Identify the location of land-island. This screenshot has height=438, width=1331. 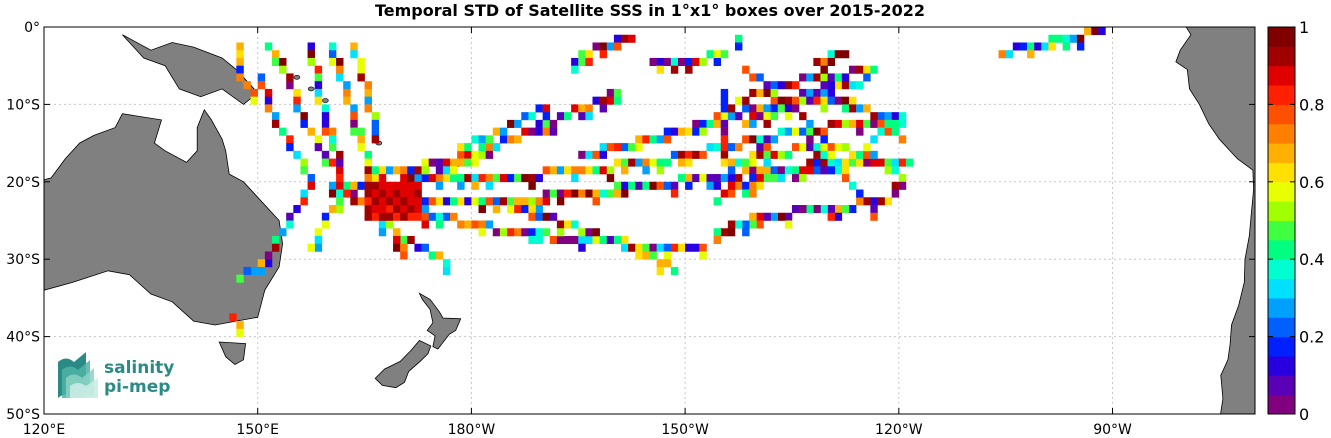
(297, 77).